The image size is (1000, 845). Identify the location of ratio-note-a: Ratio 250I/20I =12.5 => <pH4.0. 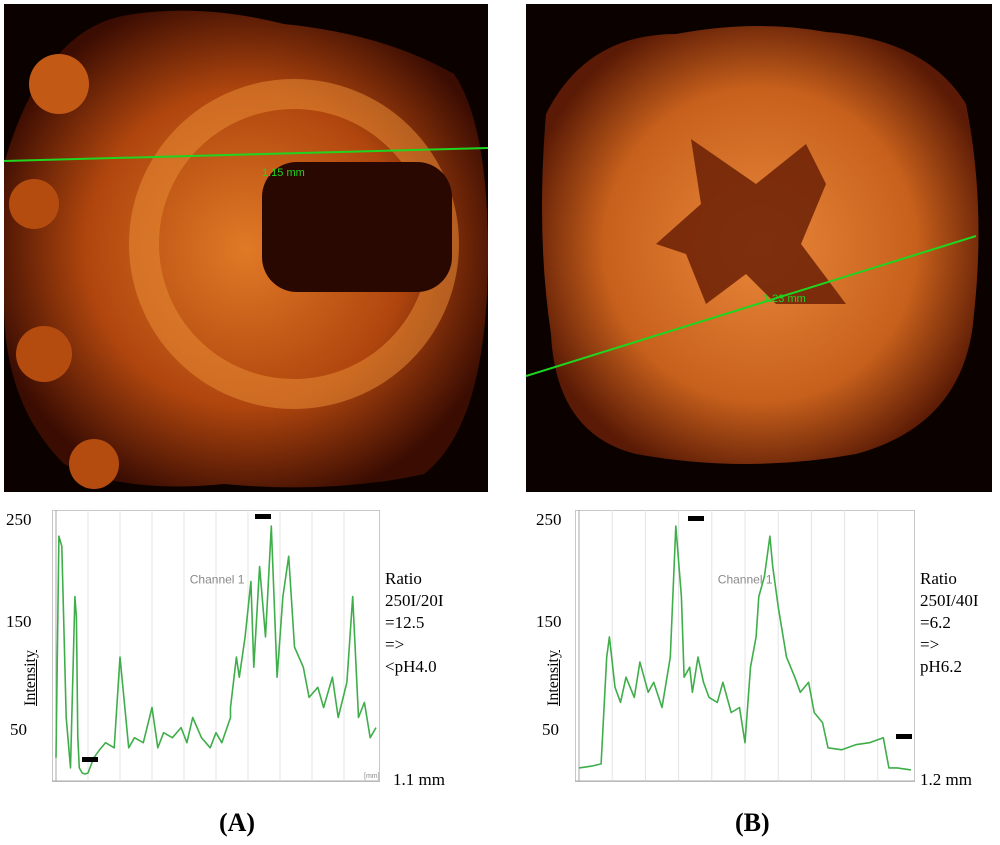
(414, 622).